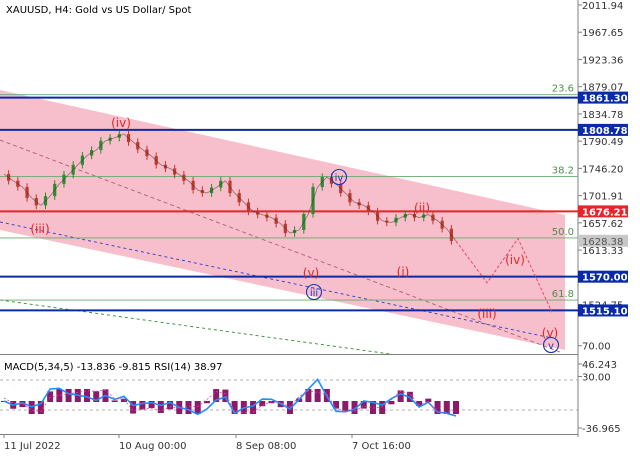 This screenshot has height=457, width=640. Describe the element at coordinates (602, 33) in the screenshot. I see `price-axis-label: 1967.65` at that location.